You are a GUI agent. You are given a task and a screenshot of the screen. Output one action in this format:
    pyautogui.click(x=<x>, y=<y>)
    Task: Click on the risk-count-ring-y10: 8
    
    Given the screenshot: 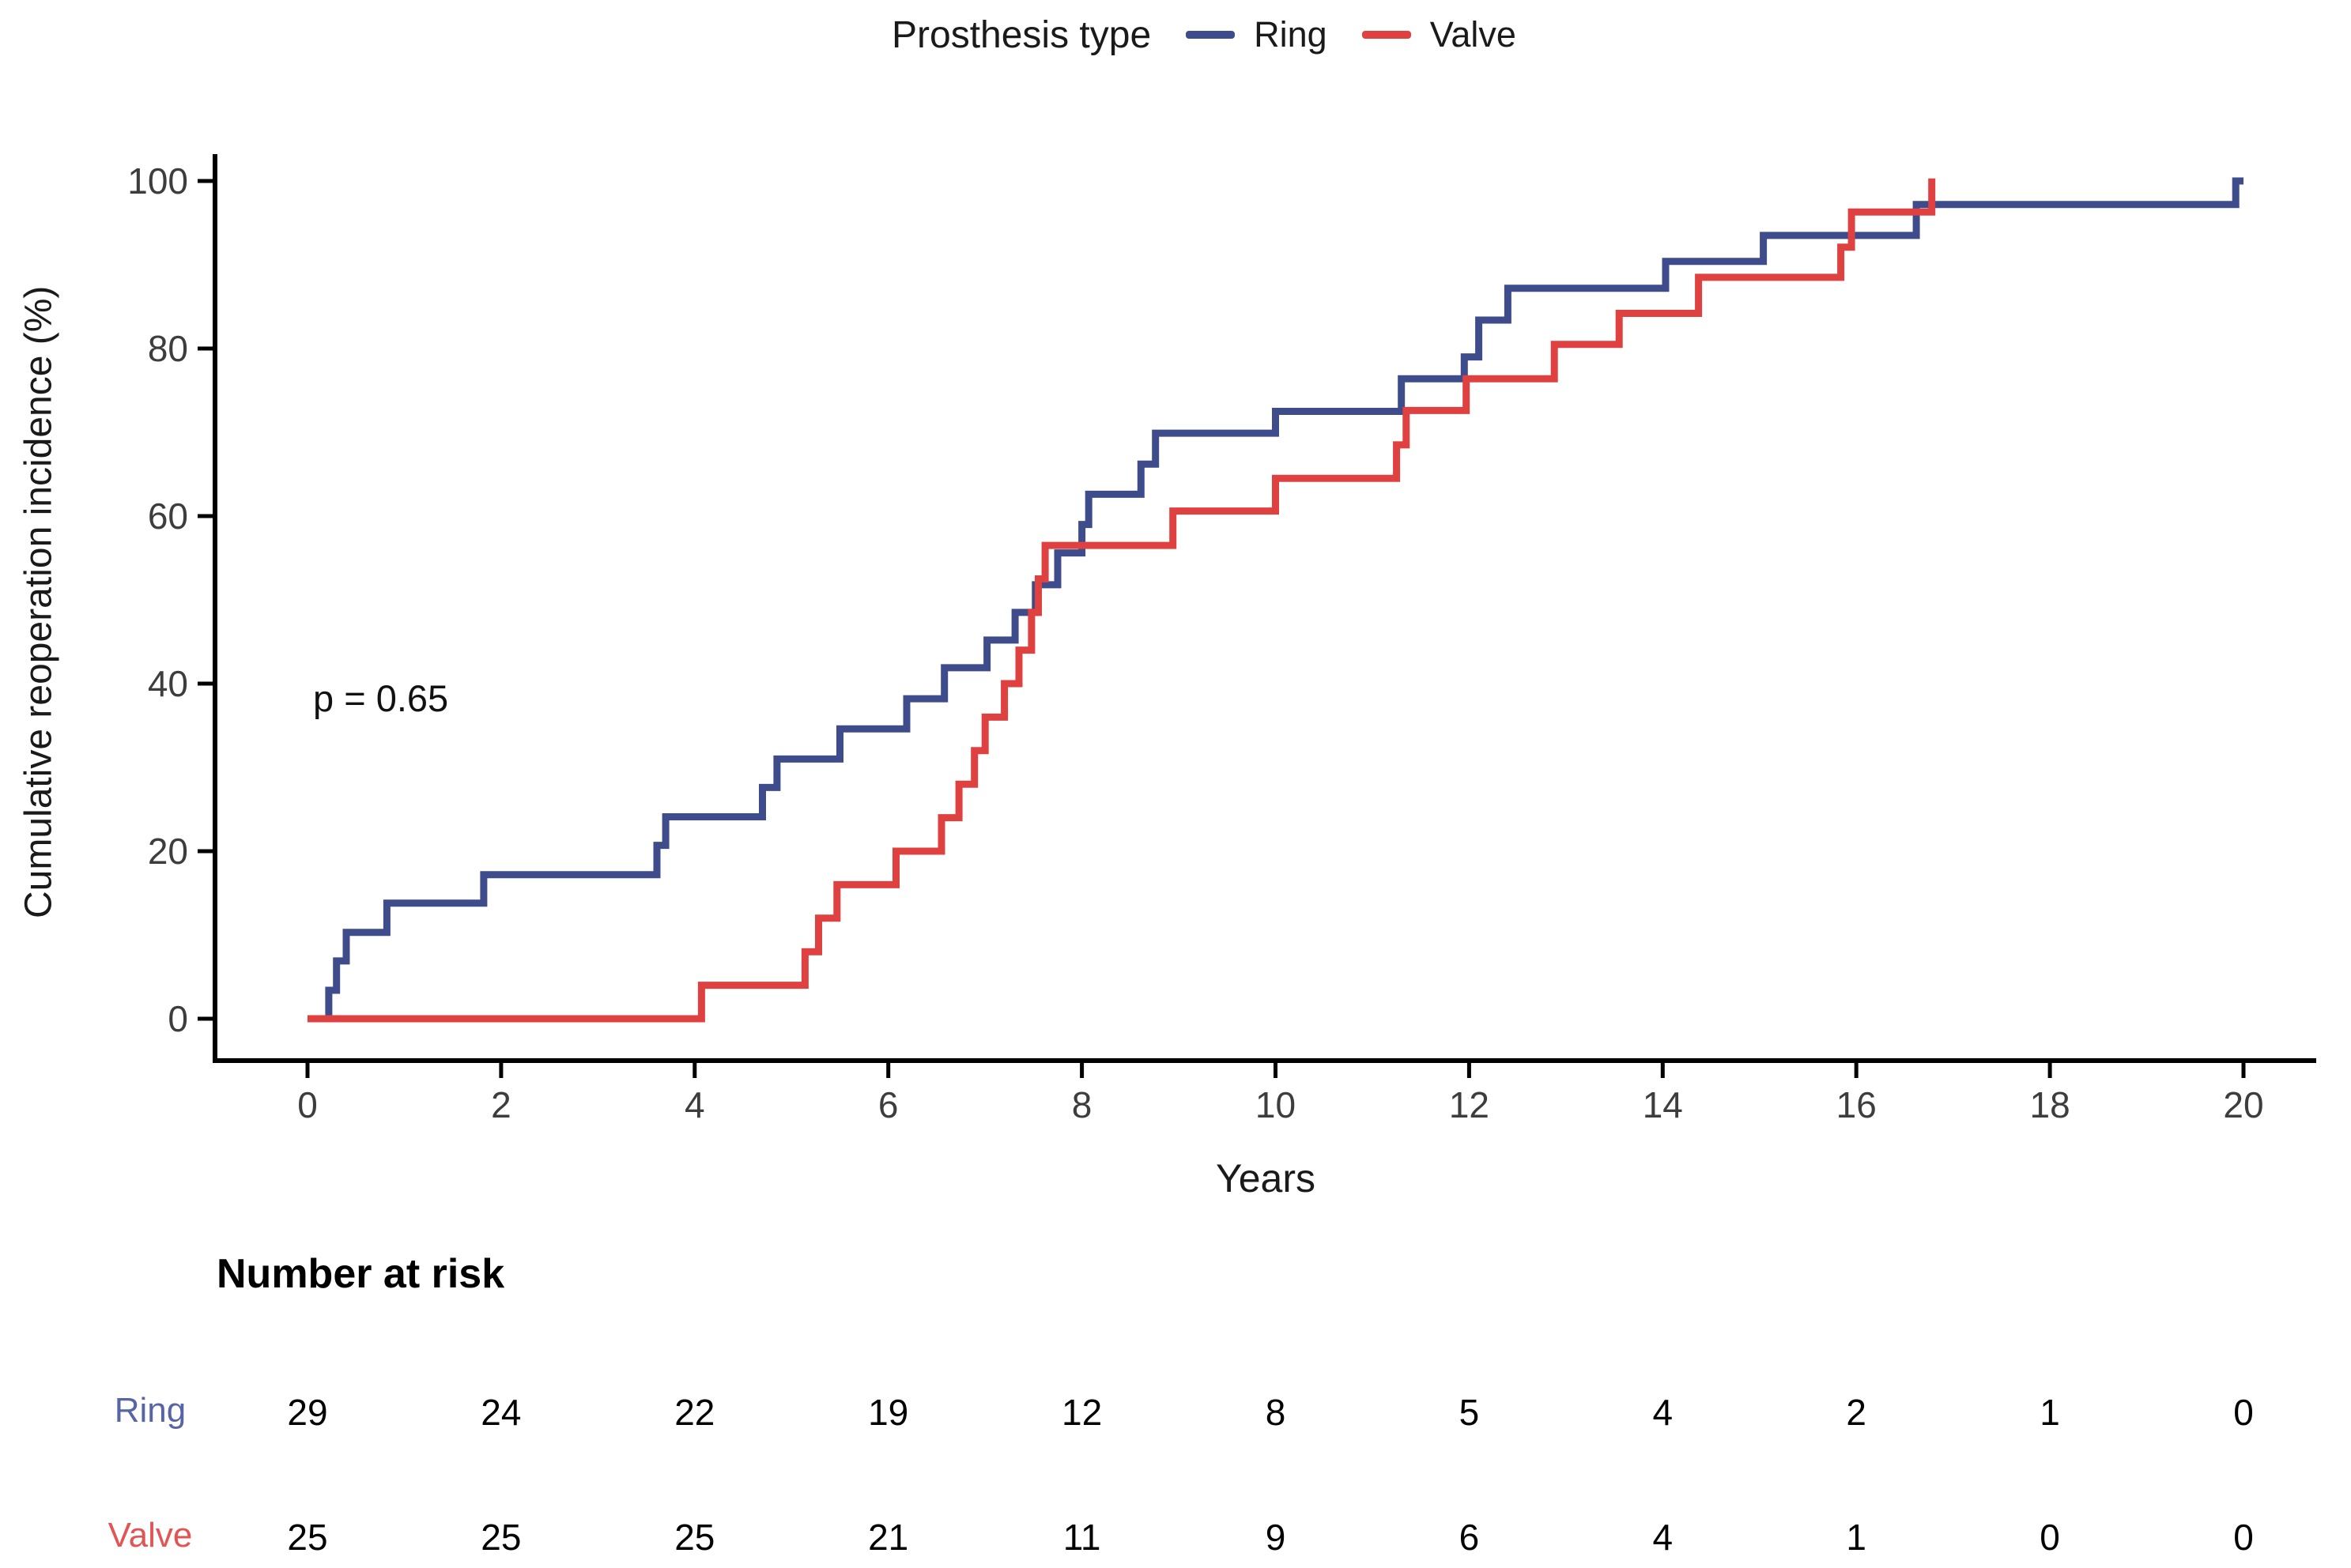 What is the action you would take?
    pyautogui.click(x=1275, y=1412)
    